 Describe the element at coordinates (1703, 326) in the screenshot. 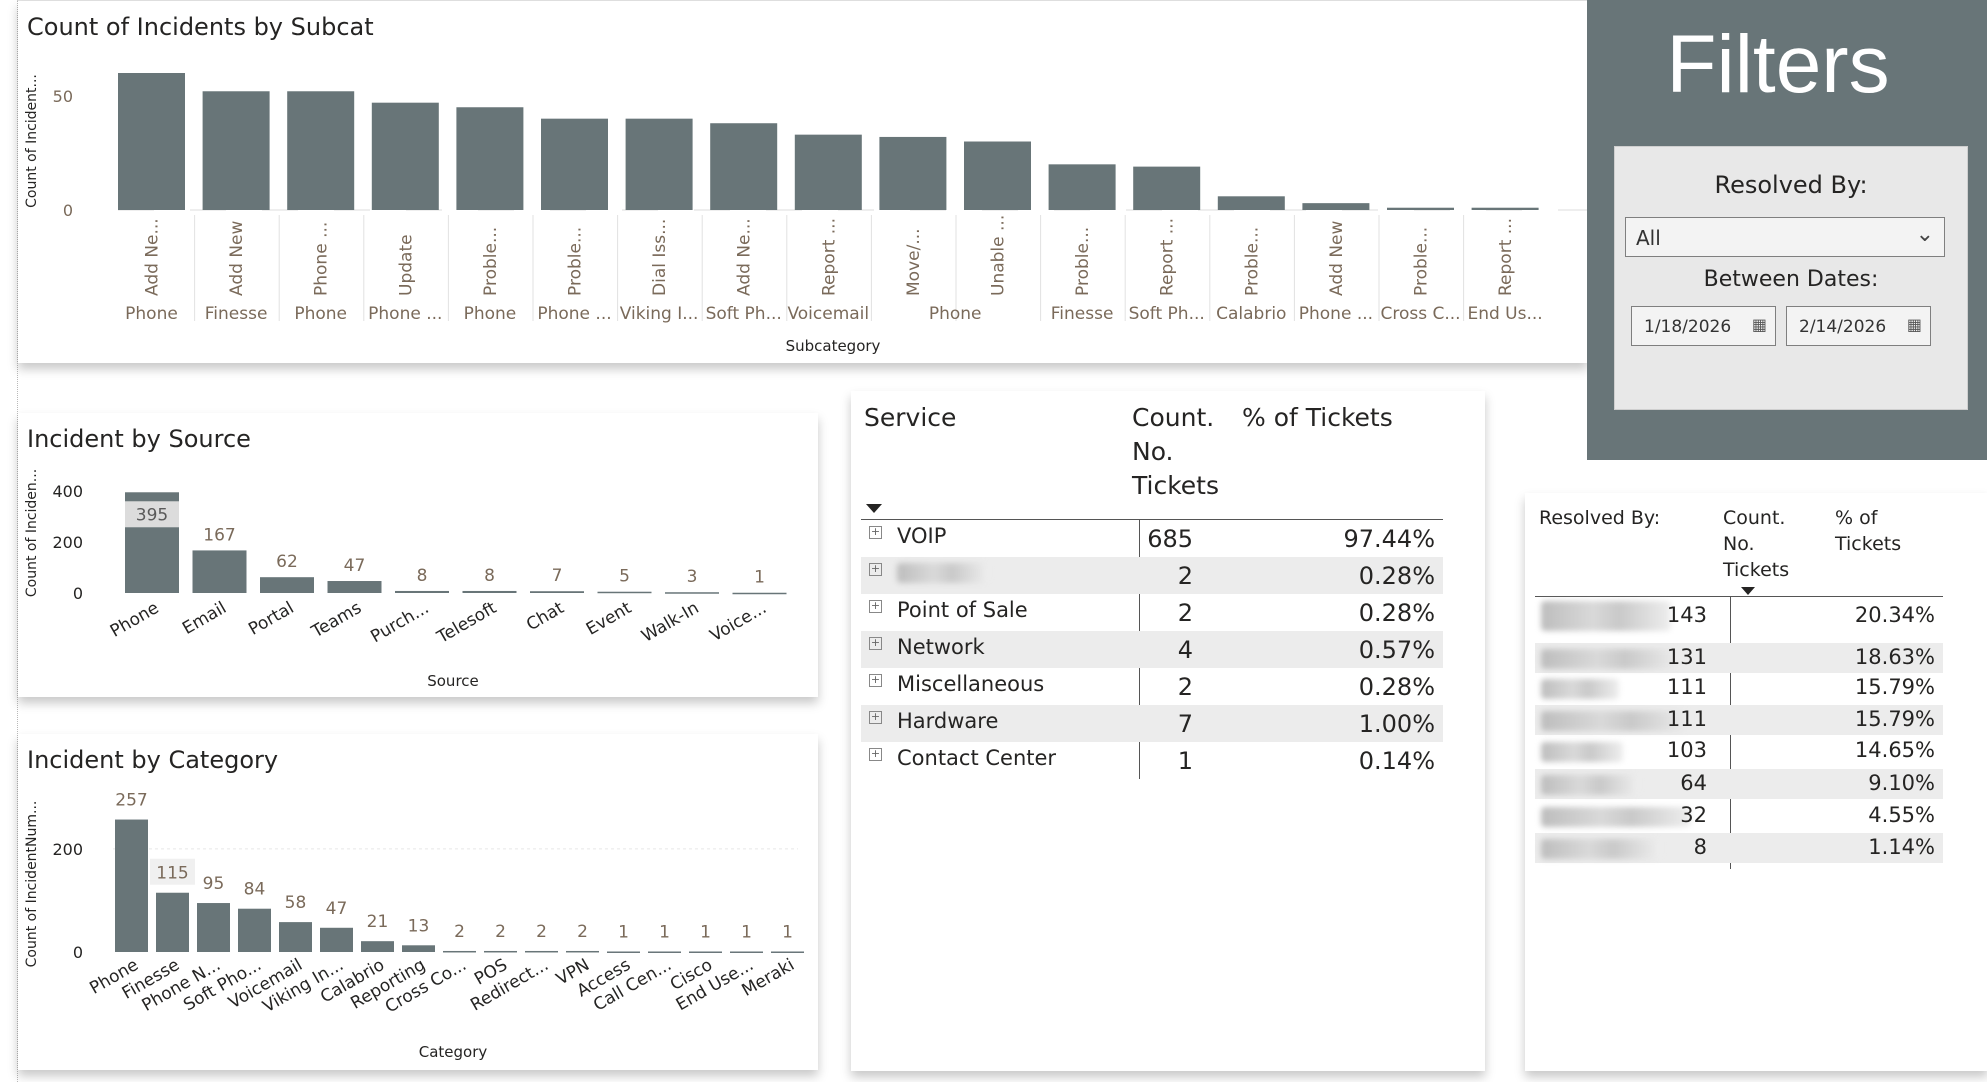

I see `start-date-input: 1/18/2026 ▦` at that location.